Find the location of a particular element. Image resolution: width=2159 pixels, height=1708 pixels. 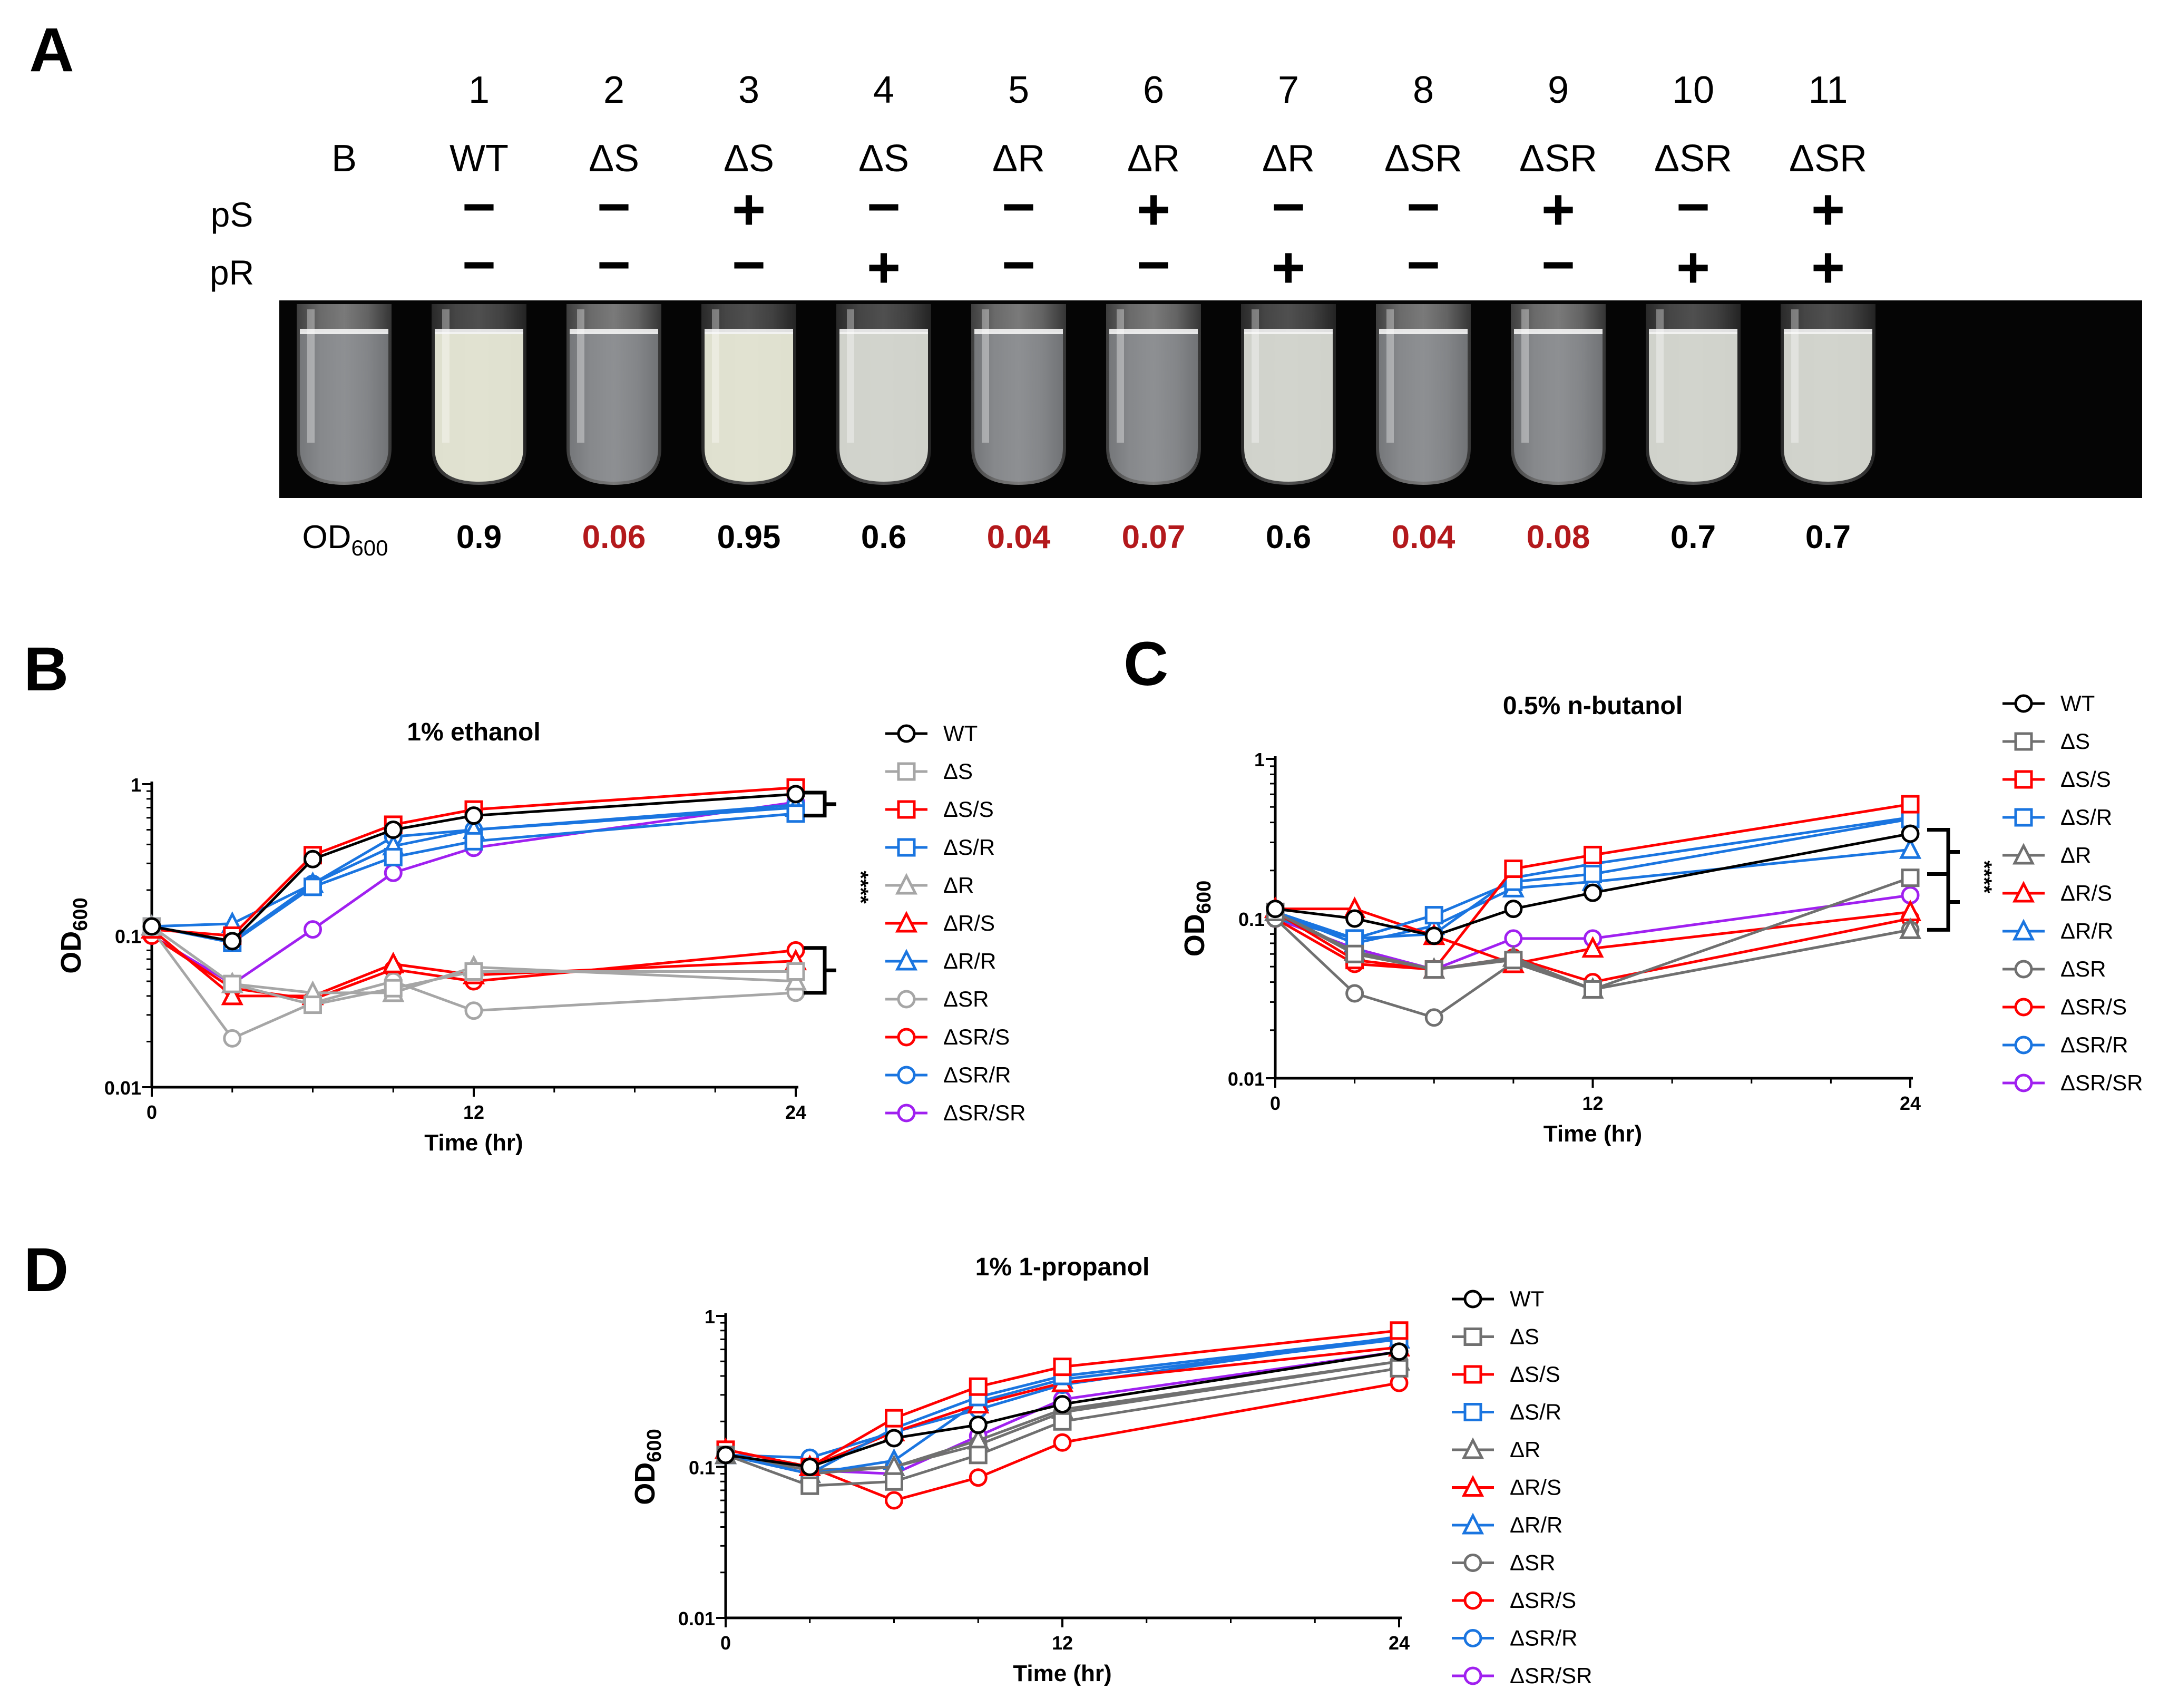

tube-number: 9 is located at coordinates (1558, 90).